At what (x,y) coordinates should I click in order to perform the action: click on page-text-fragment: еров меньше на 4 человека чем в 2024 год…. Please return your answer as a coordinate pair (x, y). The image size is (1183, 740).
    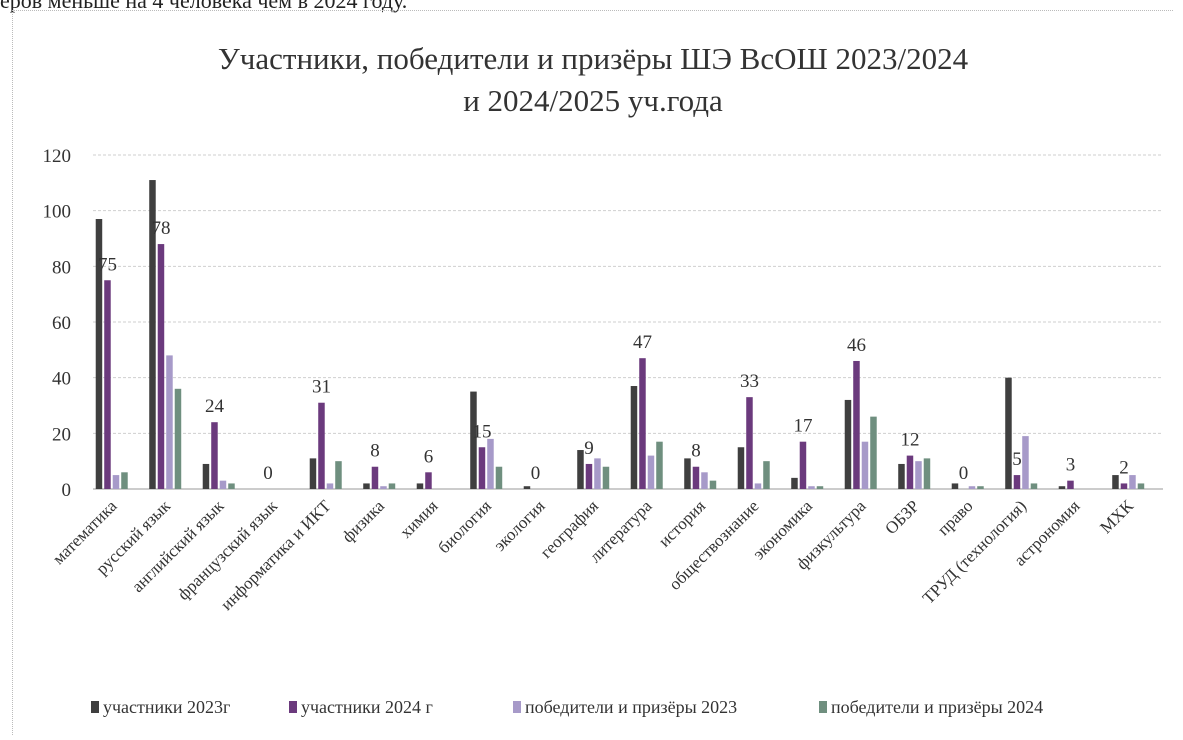
    Looking at the image, I should click on (204, 6).